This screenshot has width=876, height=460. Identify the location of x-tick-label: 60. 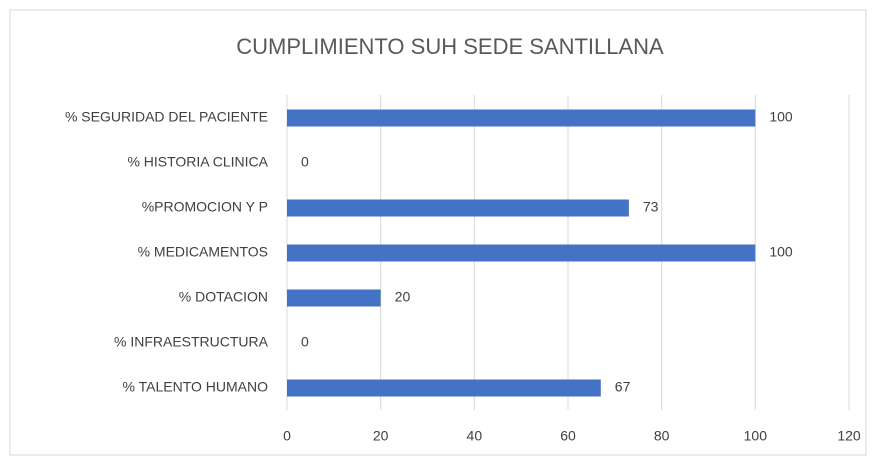
(568, 436).